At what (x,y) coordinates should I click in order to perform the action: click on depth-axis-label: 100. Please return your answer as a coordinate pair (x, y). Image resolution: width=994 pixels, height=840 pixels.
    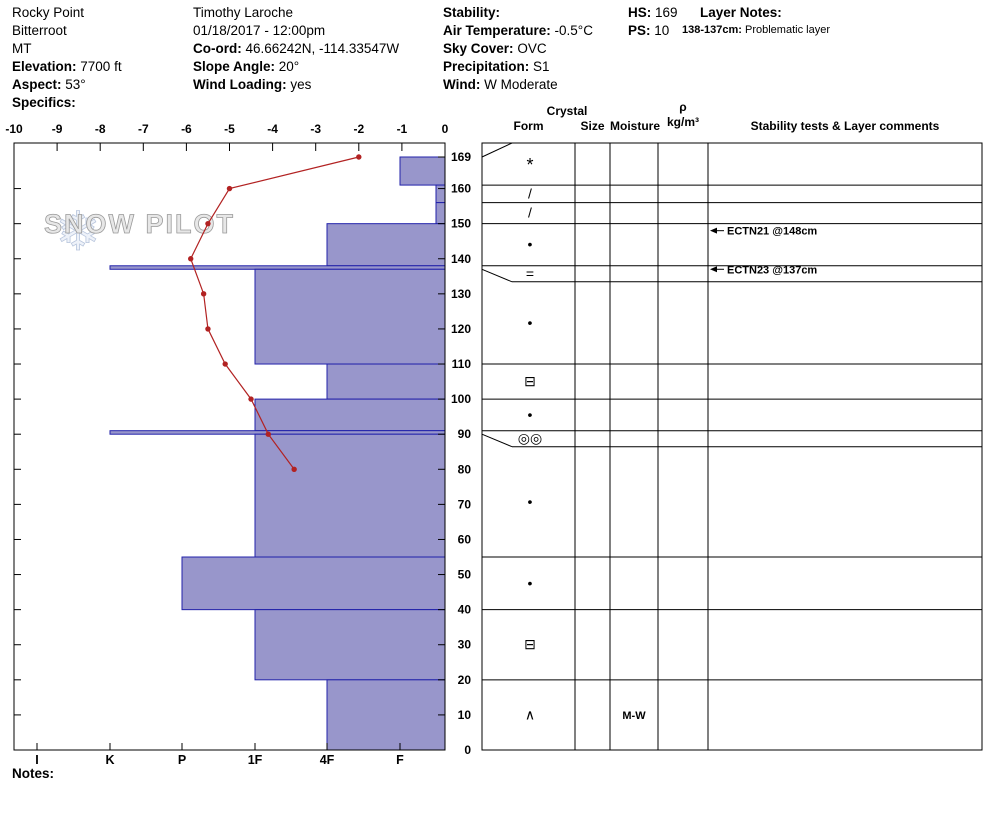
    Looking at the image, I should click on (461, 399).